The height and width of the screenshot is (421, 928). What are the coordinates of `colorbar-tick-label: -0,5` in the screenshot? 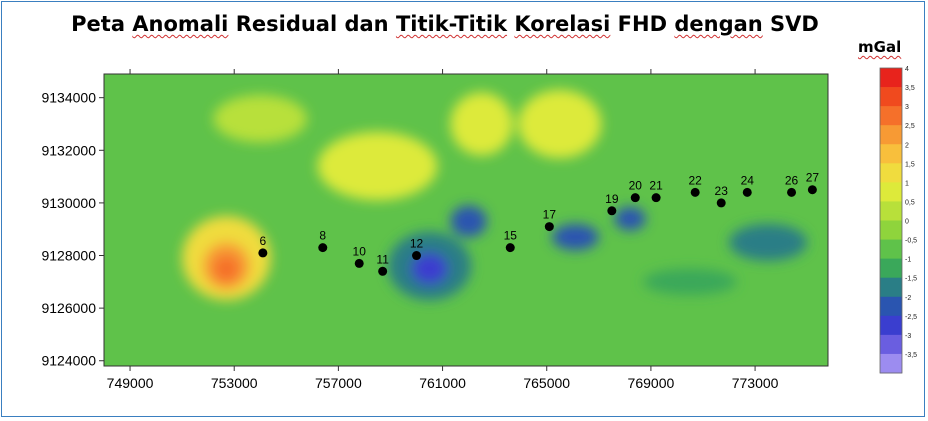 It's located at (911, 241).